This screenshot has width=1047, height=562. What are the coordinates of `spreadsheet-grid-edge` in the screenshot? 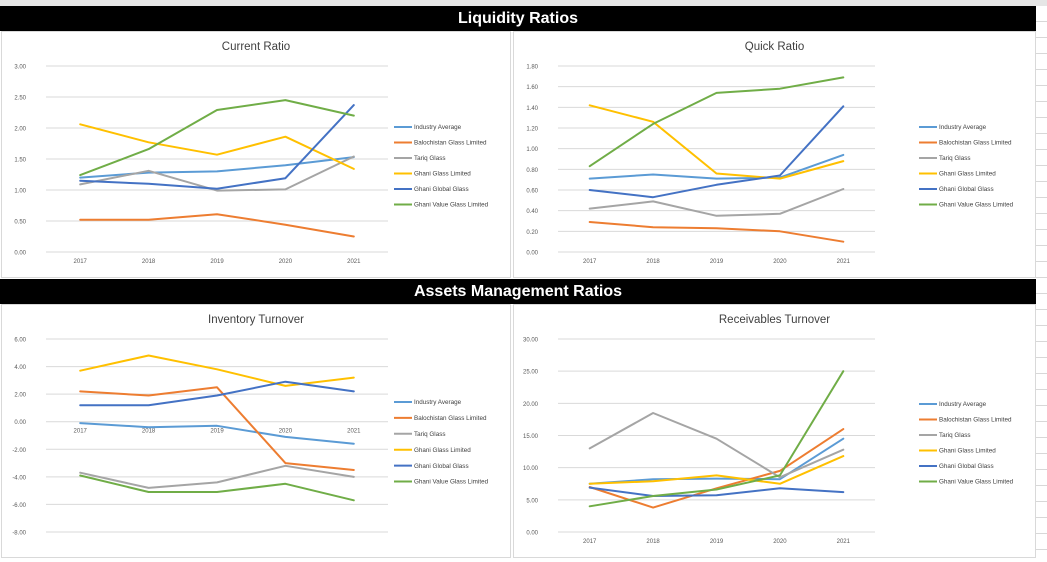 It's located at (1041, 282).